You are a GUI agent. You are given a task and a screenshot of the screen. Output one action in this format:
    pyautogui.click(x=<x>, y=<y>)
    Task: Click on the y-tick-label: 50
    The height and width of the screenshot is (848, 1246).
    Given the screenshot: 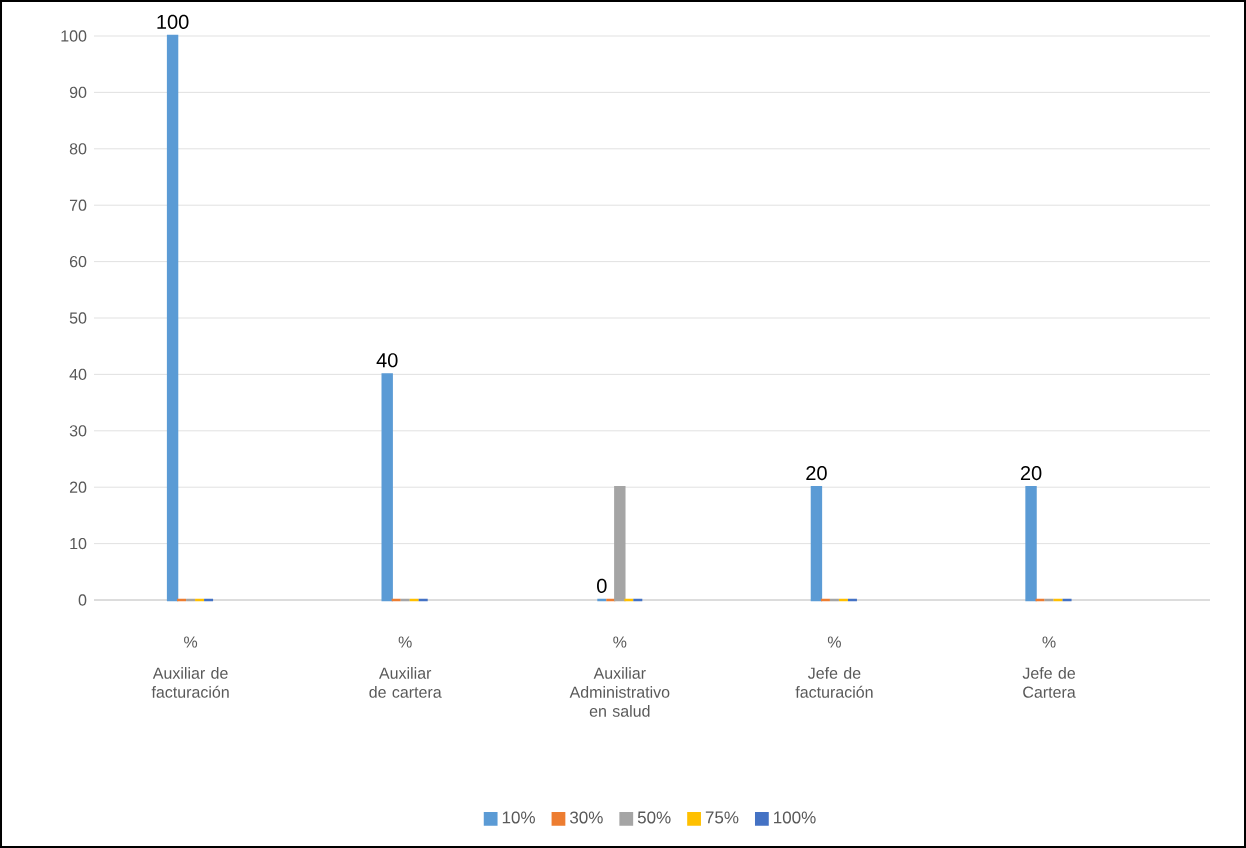 What is the action you would take?
    pyautogui.click(x=78, y=318)
    